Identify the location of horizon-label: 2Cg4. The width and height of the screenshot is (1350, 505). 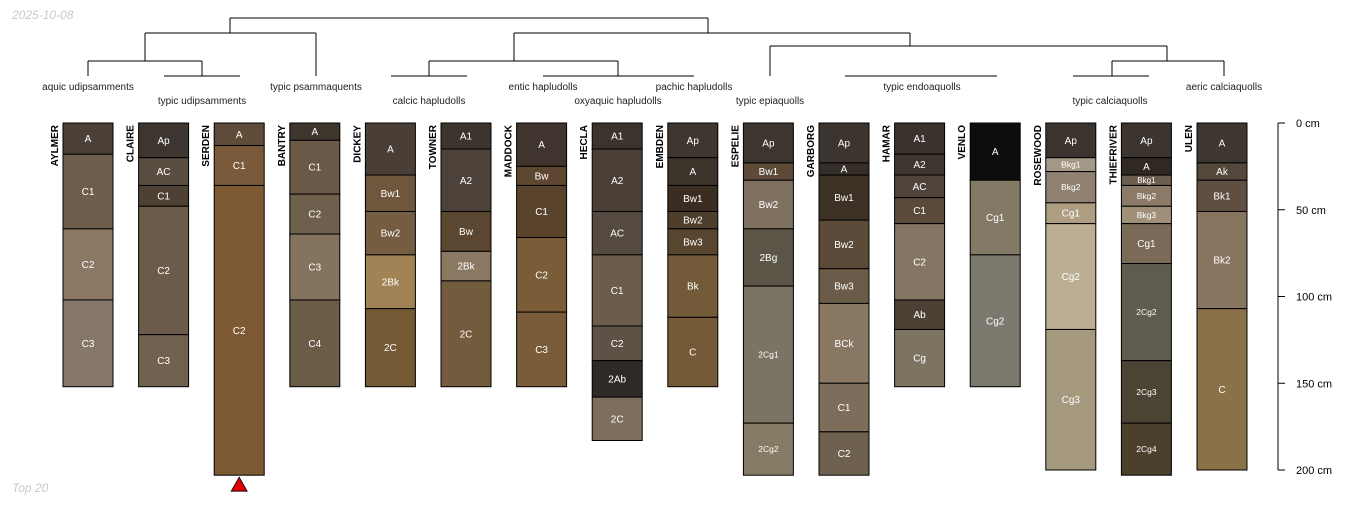
(1146, 449).